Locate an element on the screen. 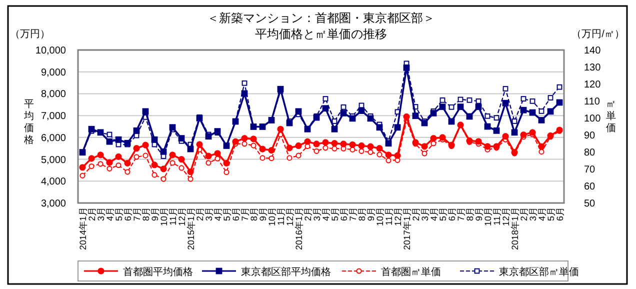 This screenshot has height=289, width=636. y2-tick-label: 110 is located at coordinates (592, 102).